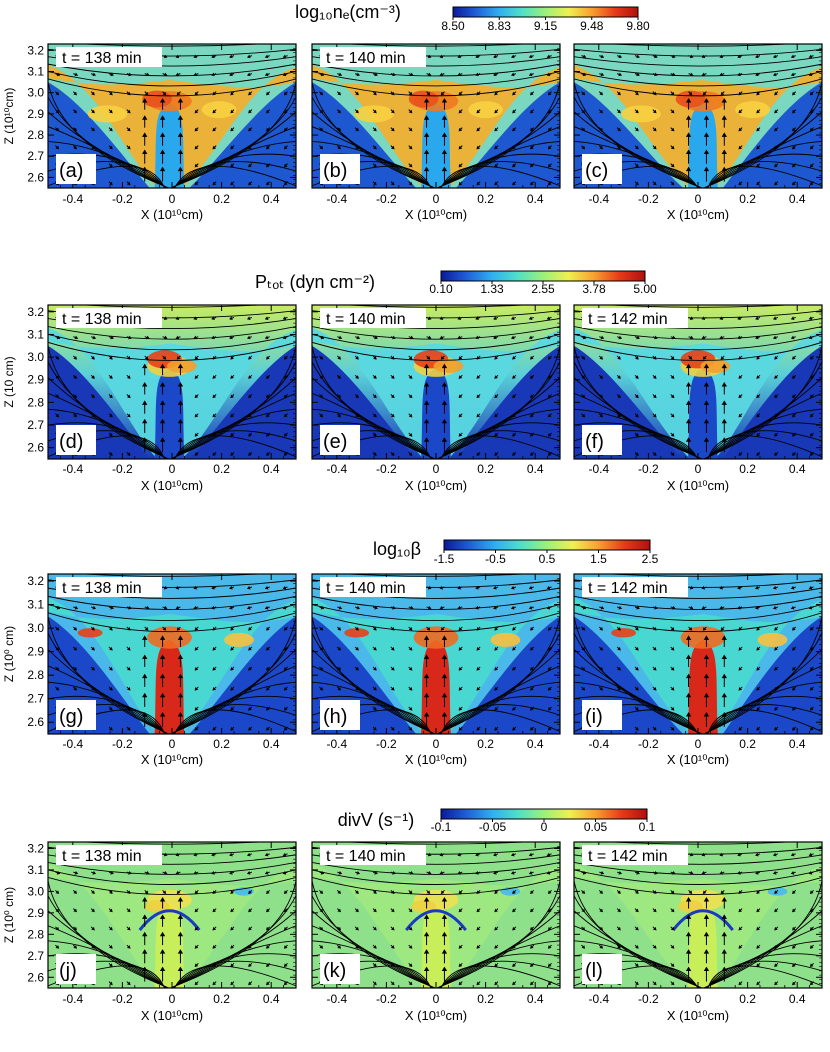 This screenshot has height=1052, width=830. I want to click on colorbar-tick-label: 8.50, so click(453, 26).